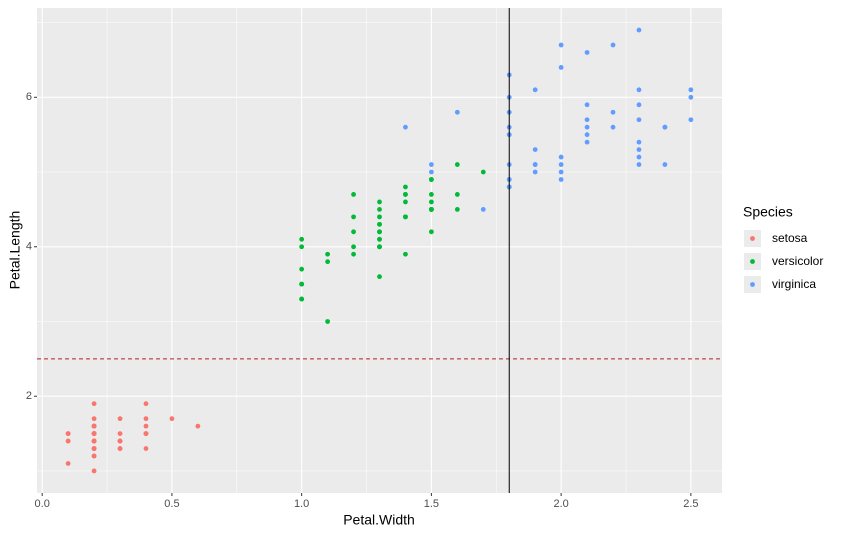 The image size is (841, 537). Describe the element at coordinates (29, 97) in the screenshot. I see `y-tick-label: 6` at that location.